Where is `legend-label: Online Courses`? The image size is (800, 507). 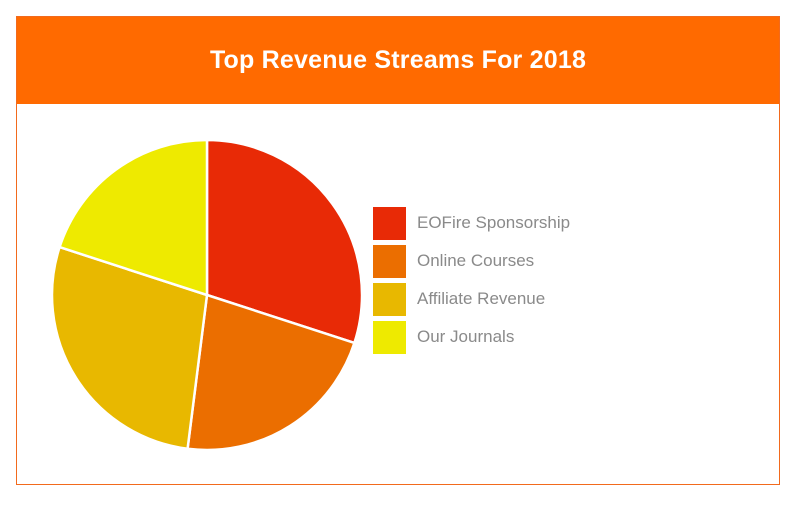 legend-label: Online Courses is located at coordinates (476, 260).